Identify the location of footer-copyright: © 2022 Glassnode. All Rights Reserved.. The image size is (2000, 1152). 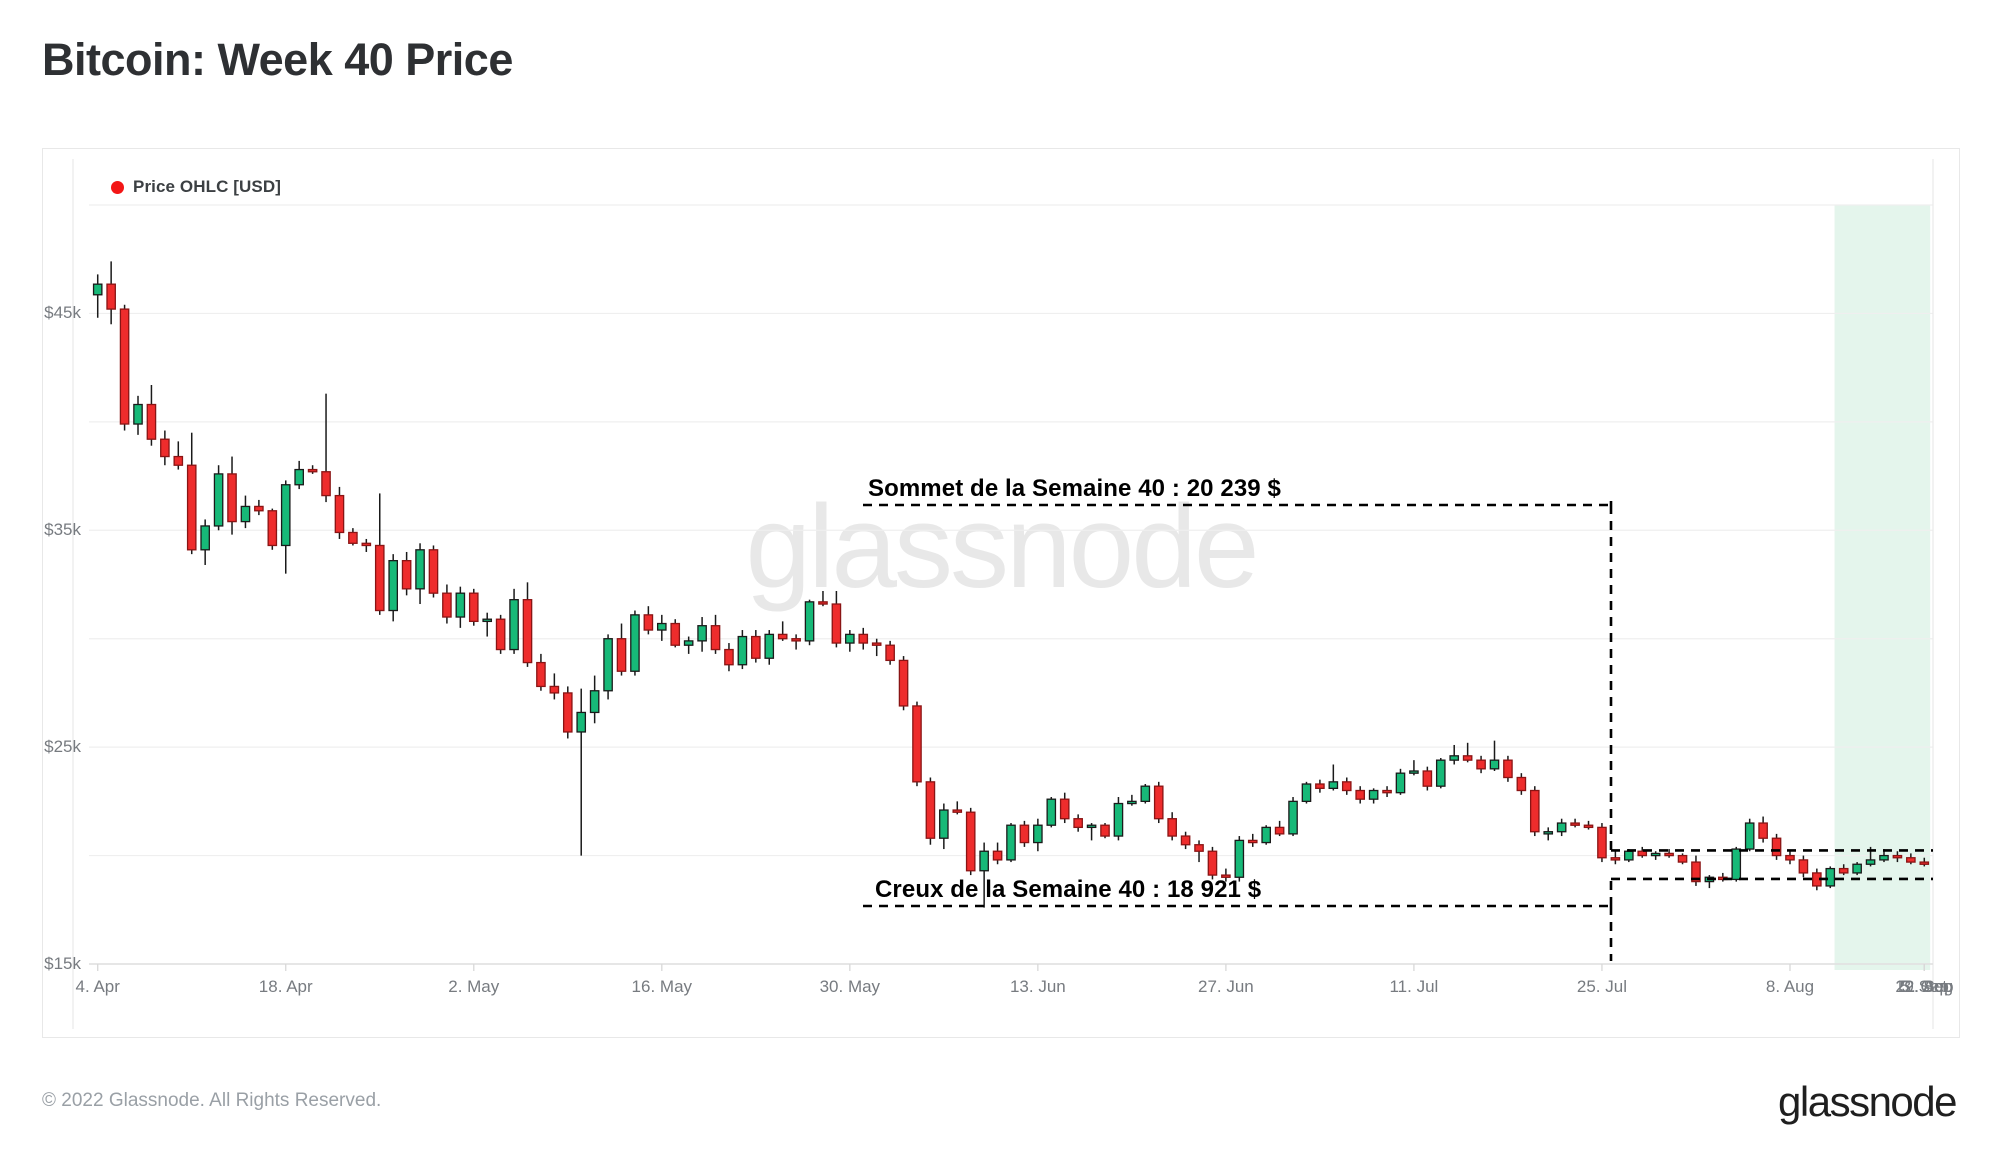
(212, 1100).